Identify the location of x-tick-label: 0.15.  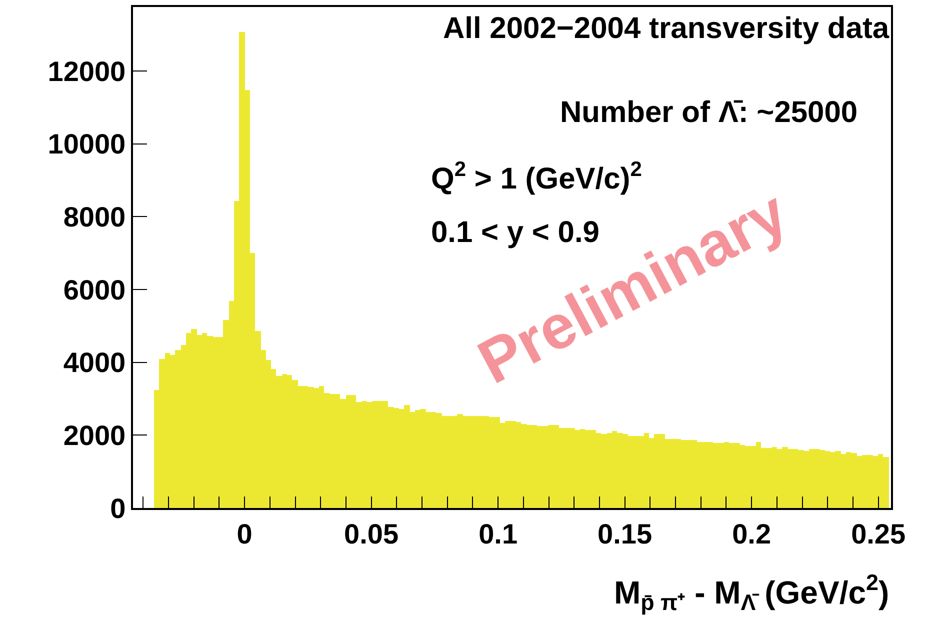
(625, 534).